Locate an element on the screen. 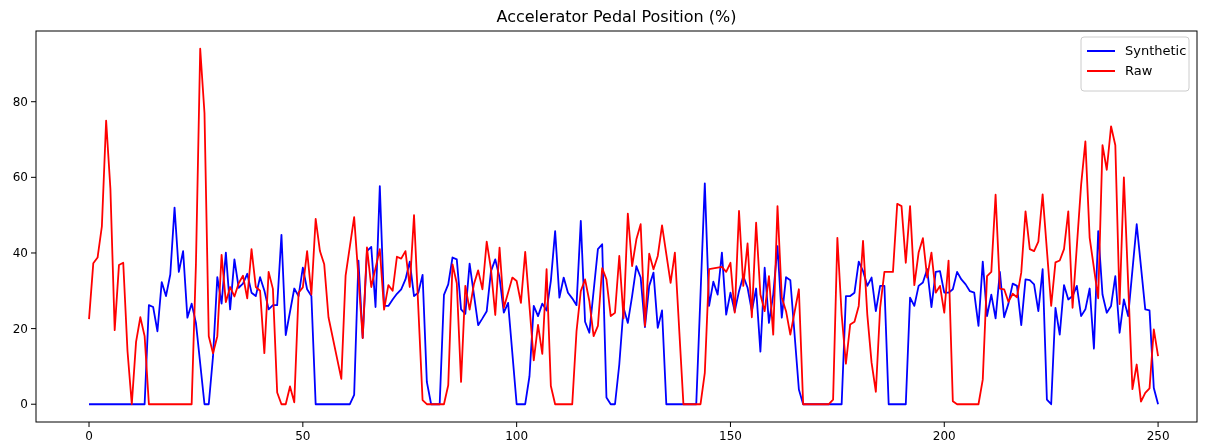 The image size is (1211, 448). chart-title: Accelerator Pedal Position (%) is located at coordinates (616, 16).